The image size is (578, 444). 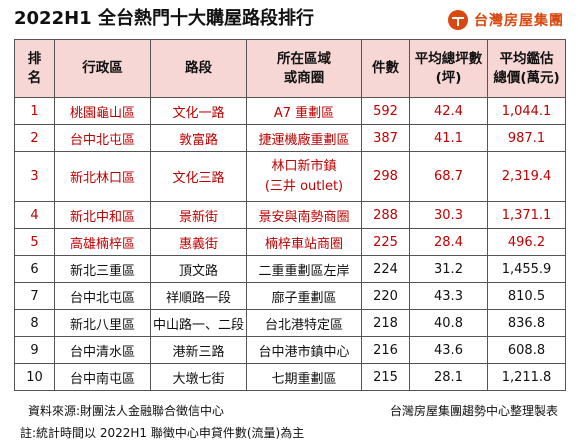 I want to click on count-cell: 215, so click(x=385, y=377).